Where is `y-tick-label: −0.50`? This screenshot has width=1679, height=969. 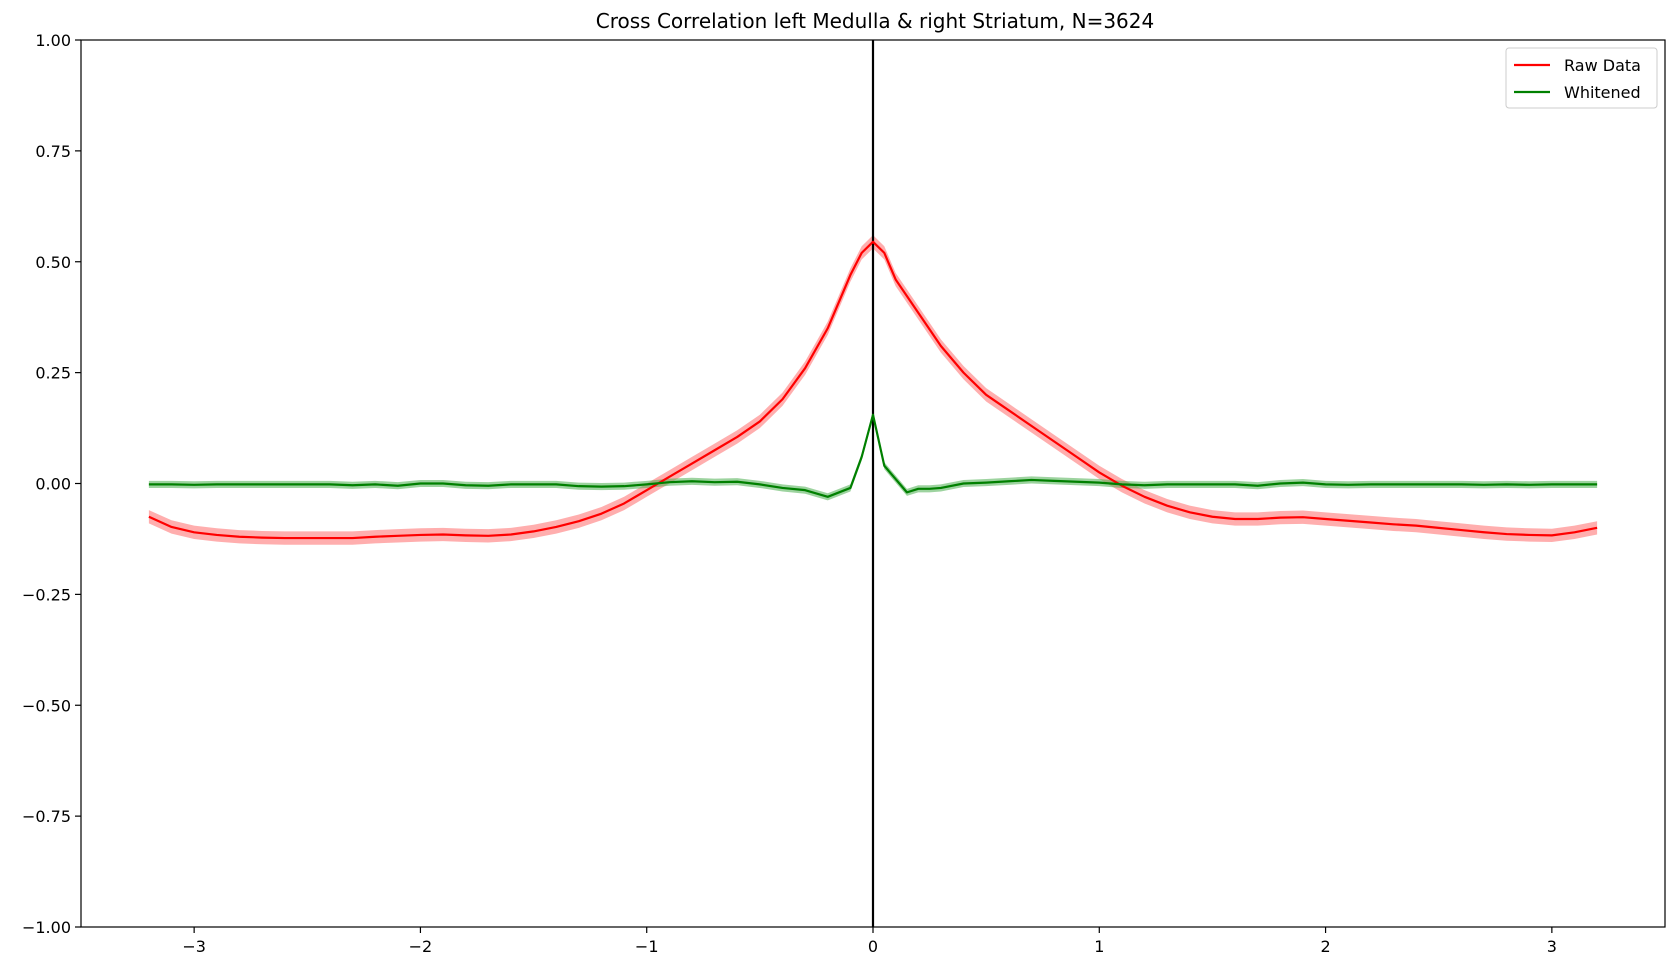 y-tick-label: −0.50 is located at coordinates (46, 705).